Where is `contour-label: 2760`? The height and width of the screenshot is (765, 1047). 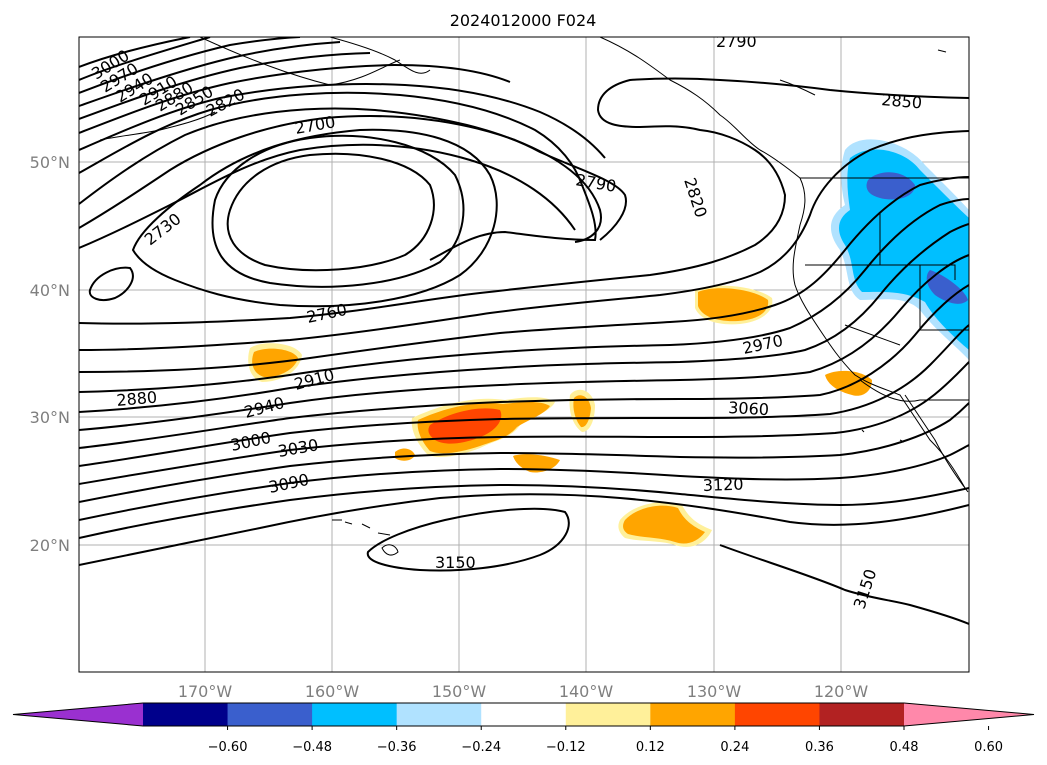
contour-label: 2760 is located at coordinates (327, 313).